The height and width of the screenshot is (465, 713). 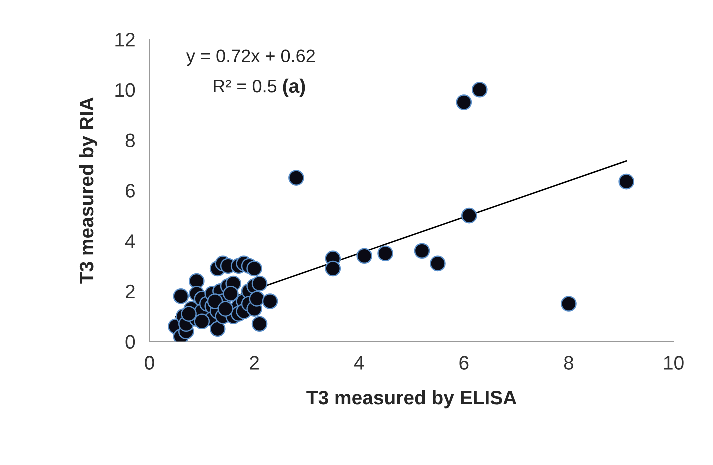 I want to click on x-tick-label: 2, so click(x=254, y=363).